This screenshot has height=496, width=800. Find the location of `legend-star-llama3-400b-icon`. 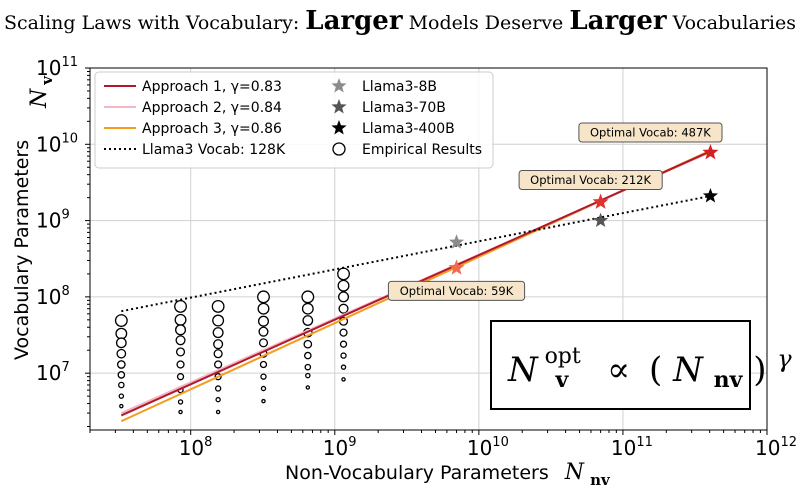

legend-star-llama3-400b-icon is located at coordinates (339, 127).